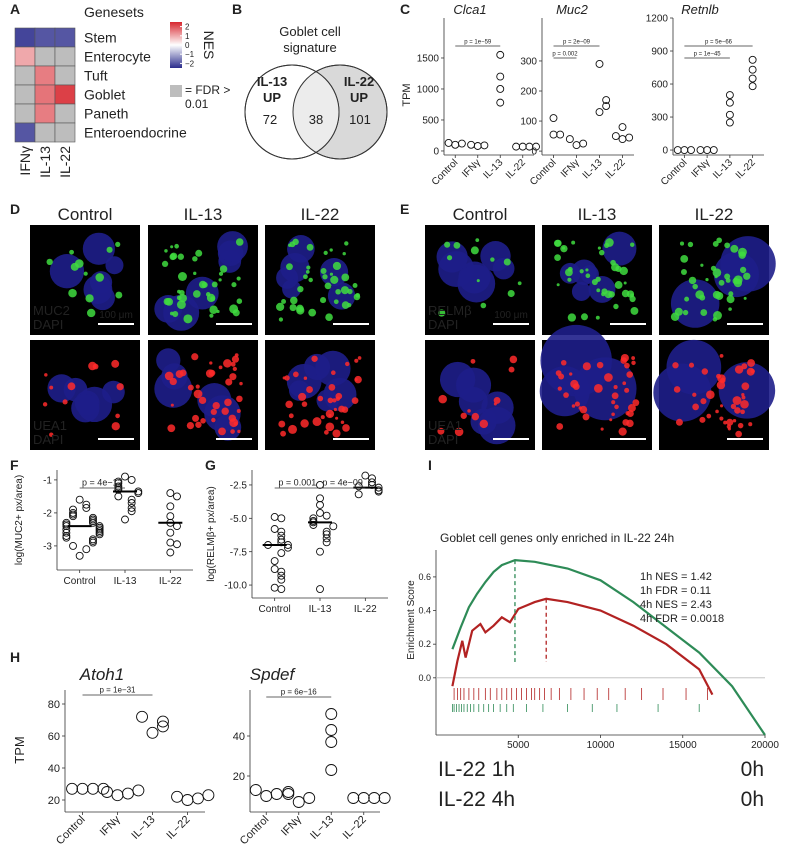 Image resolution: width=800 pixels, height=862 pixels. What do you see at coordinates (237, 9) in the screenshot?
I see `panel-label: B` at bounding box center [237, 9].